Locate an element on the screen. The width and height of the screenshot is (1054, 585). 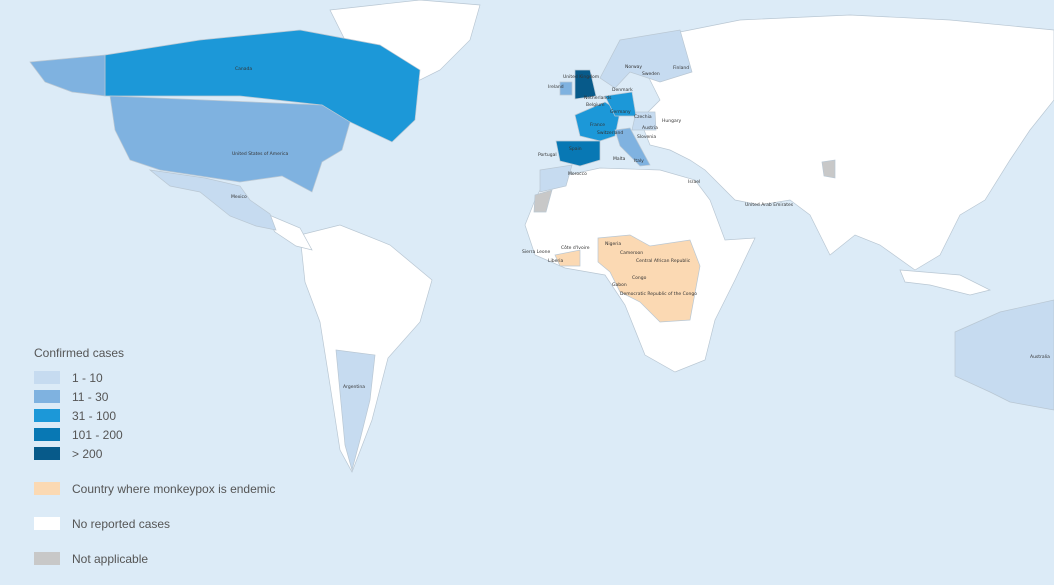
legend-label: No reported cases is located at coordinates (121, 523).